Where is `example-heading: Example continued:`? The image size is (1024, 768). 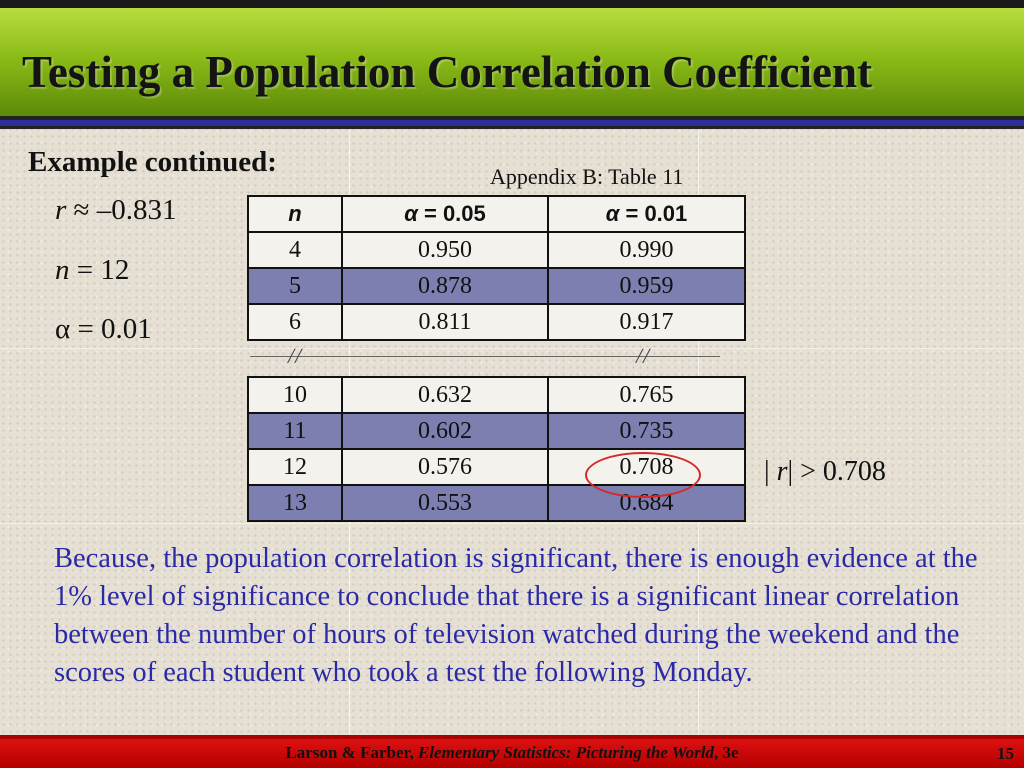 example-heading: Example continued: is located at coordinates (152, 162).